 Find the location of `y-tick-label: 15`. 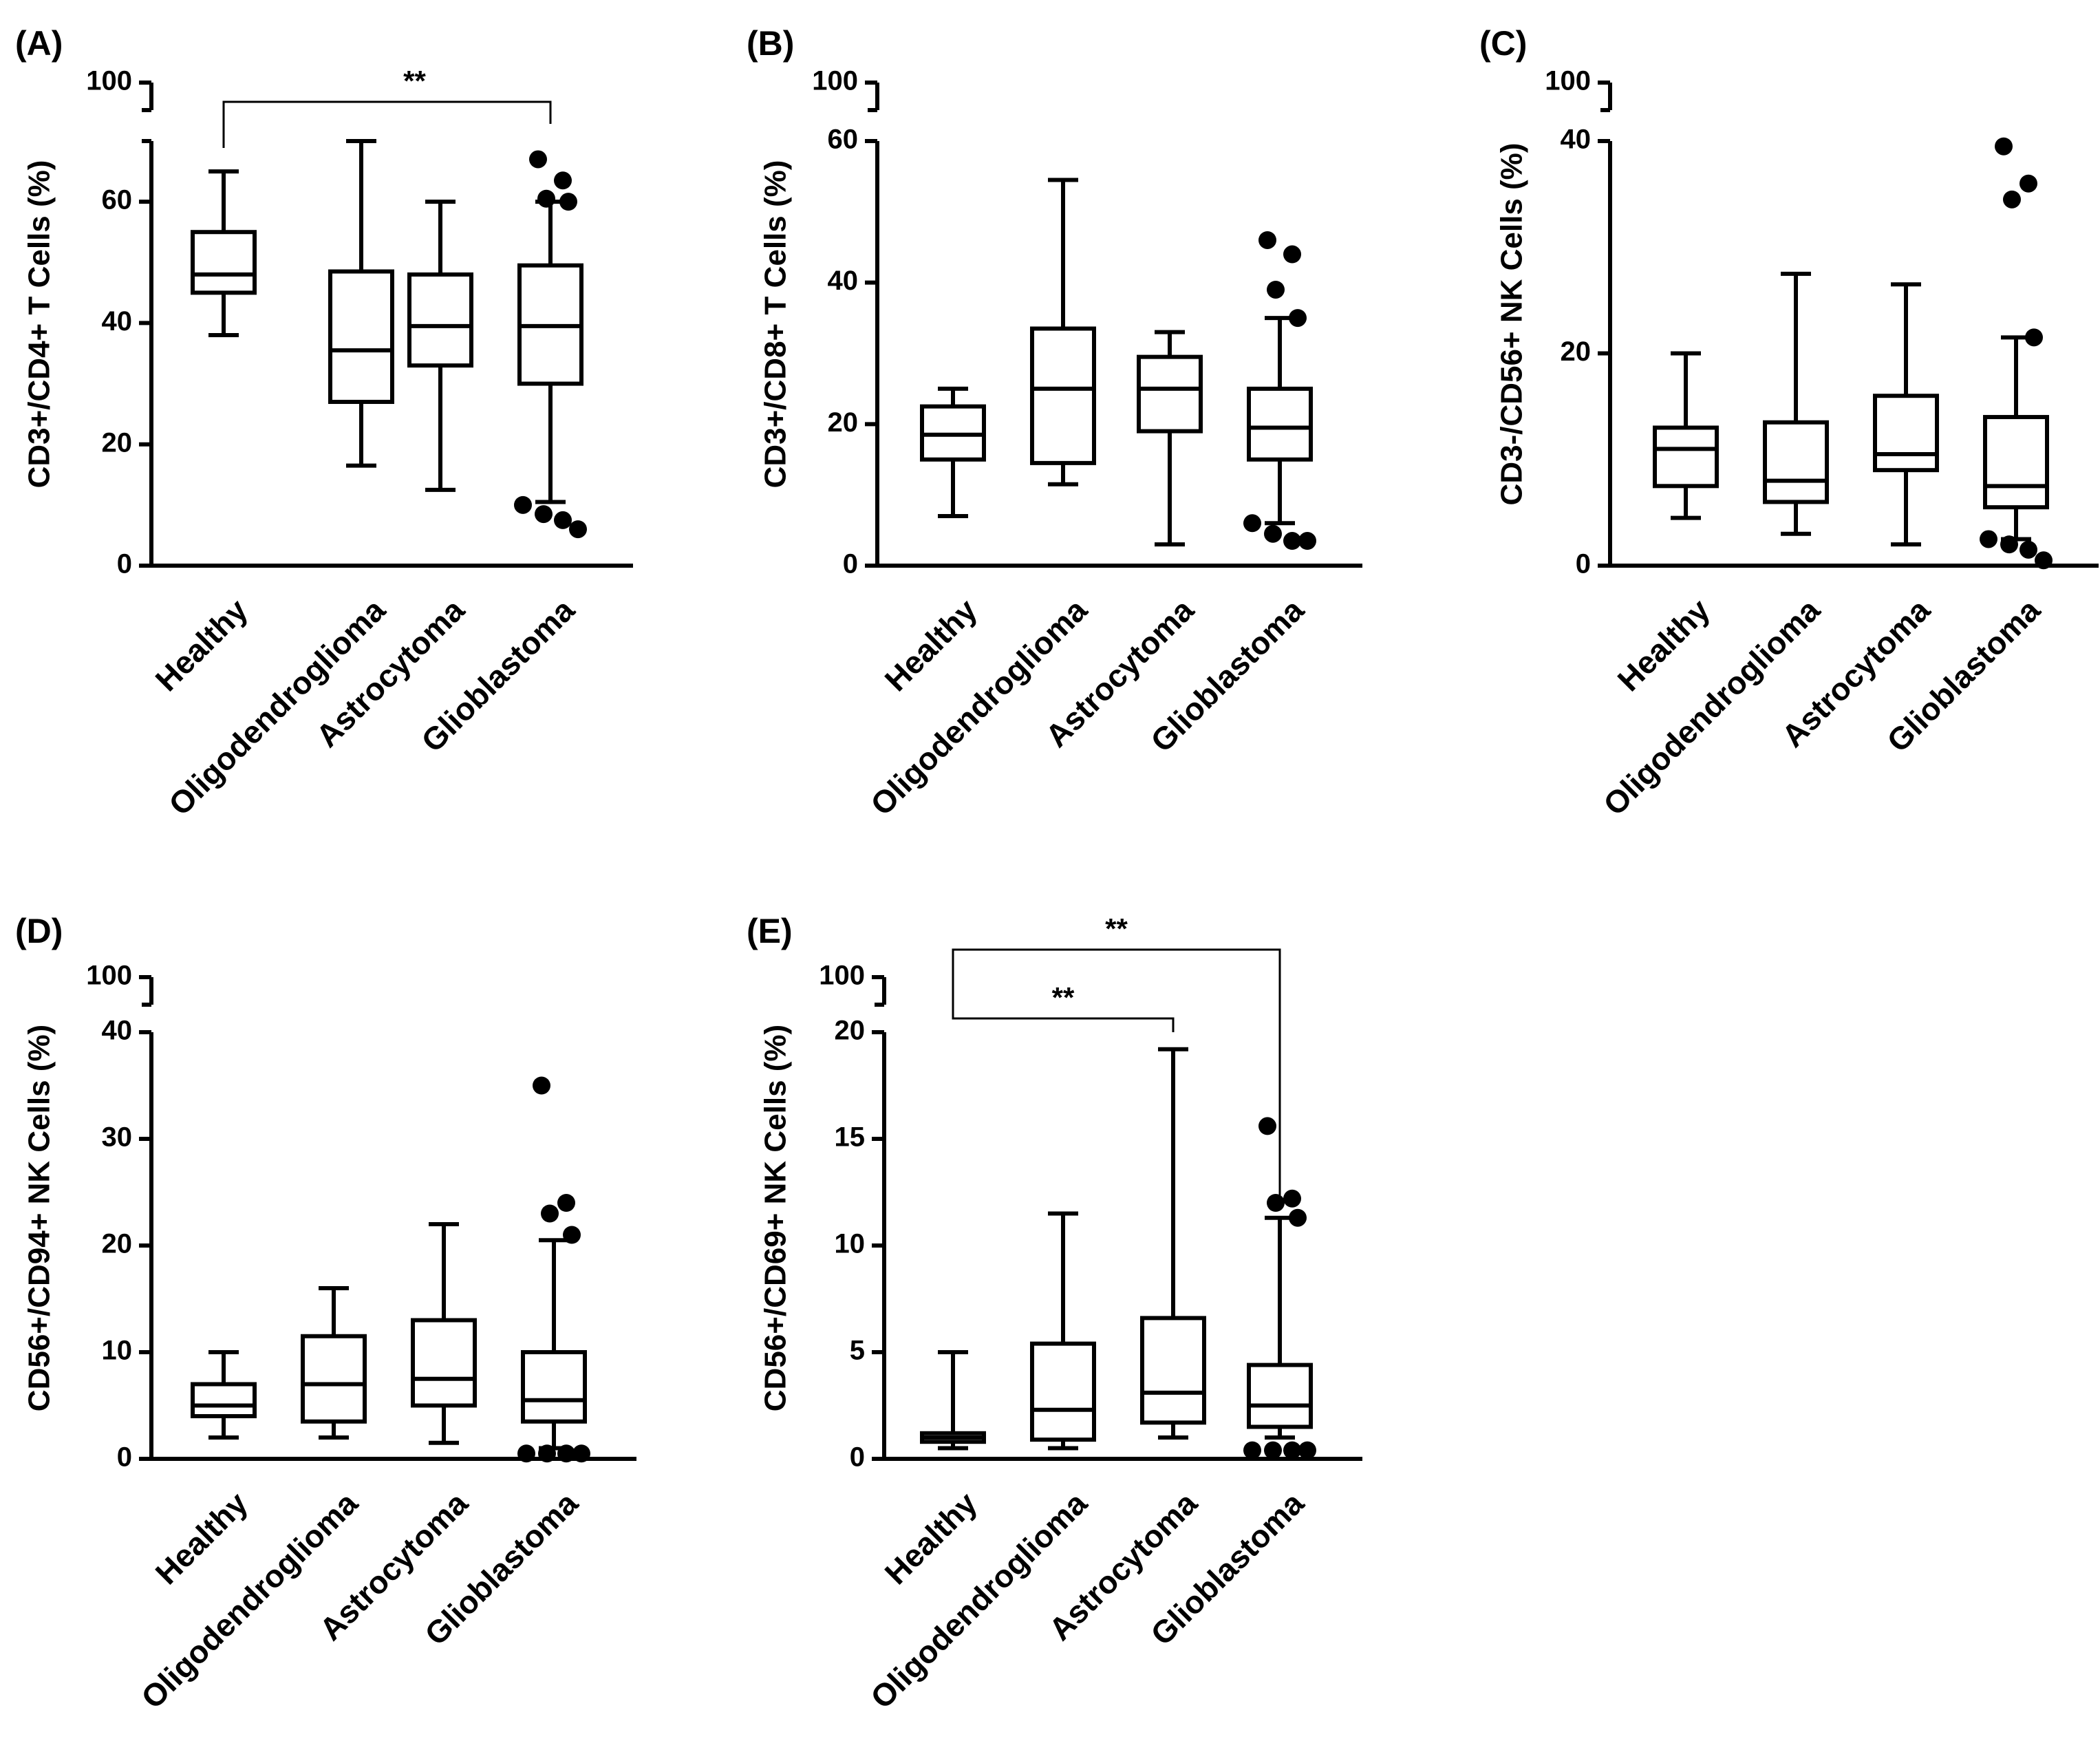

y-tick-label: 15 is located at coordinates (850, 1137).